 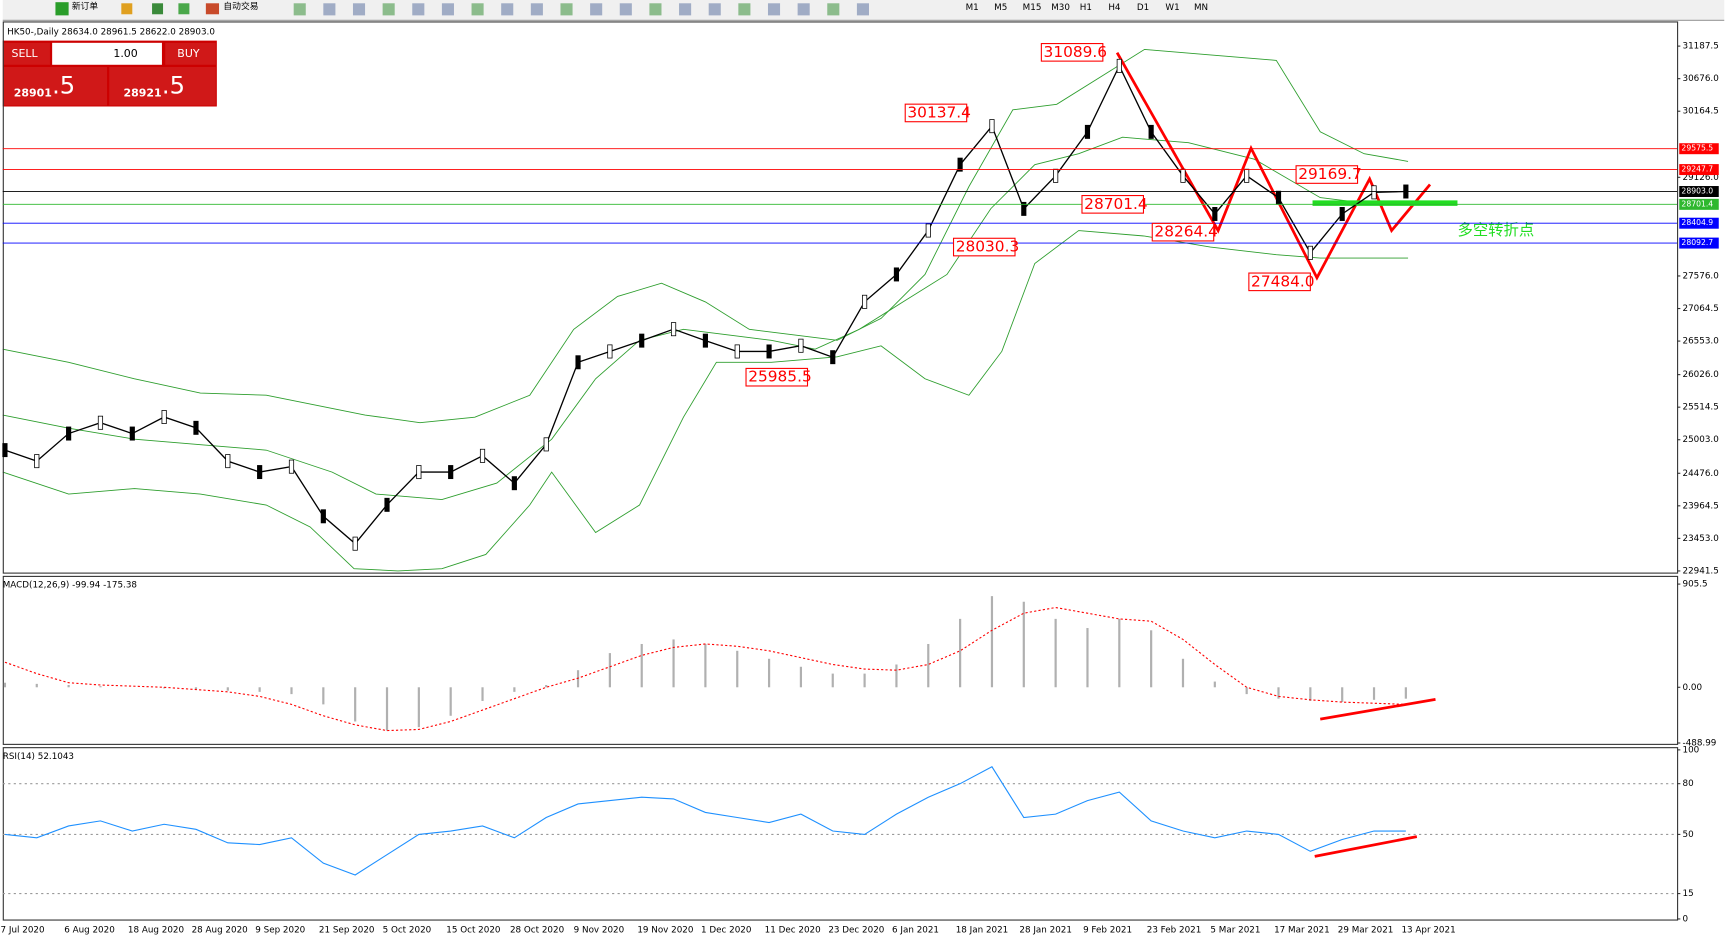 What do you see at coordinates (972, 8) in the screenshot?
I see `timeframe: M1` at bounding box center [972, 8].